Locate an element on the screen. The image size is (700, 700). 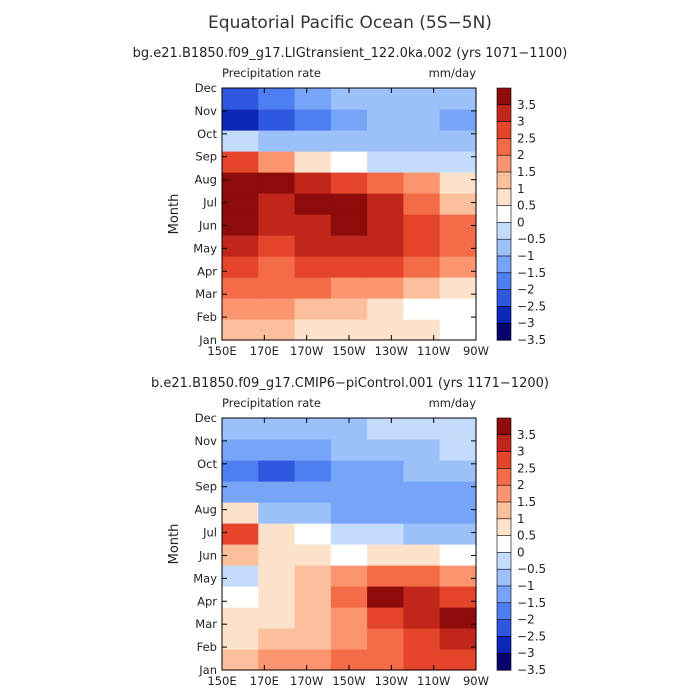
colorbar-tick-label: 1.5 is located at coordinates (526, 502).